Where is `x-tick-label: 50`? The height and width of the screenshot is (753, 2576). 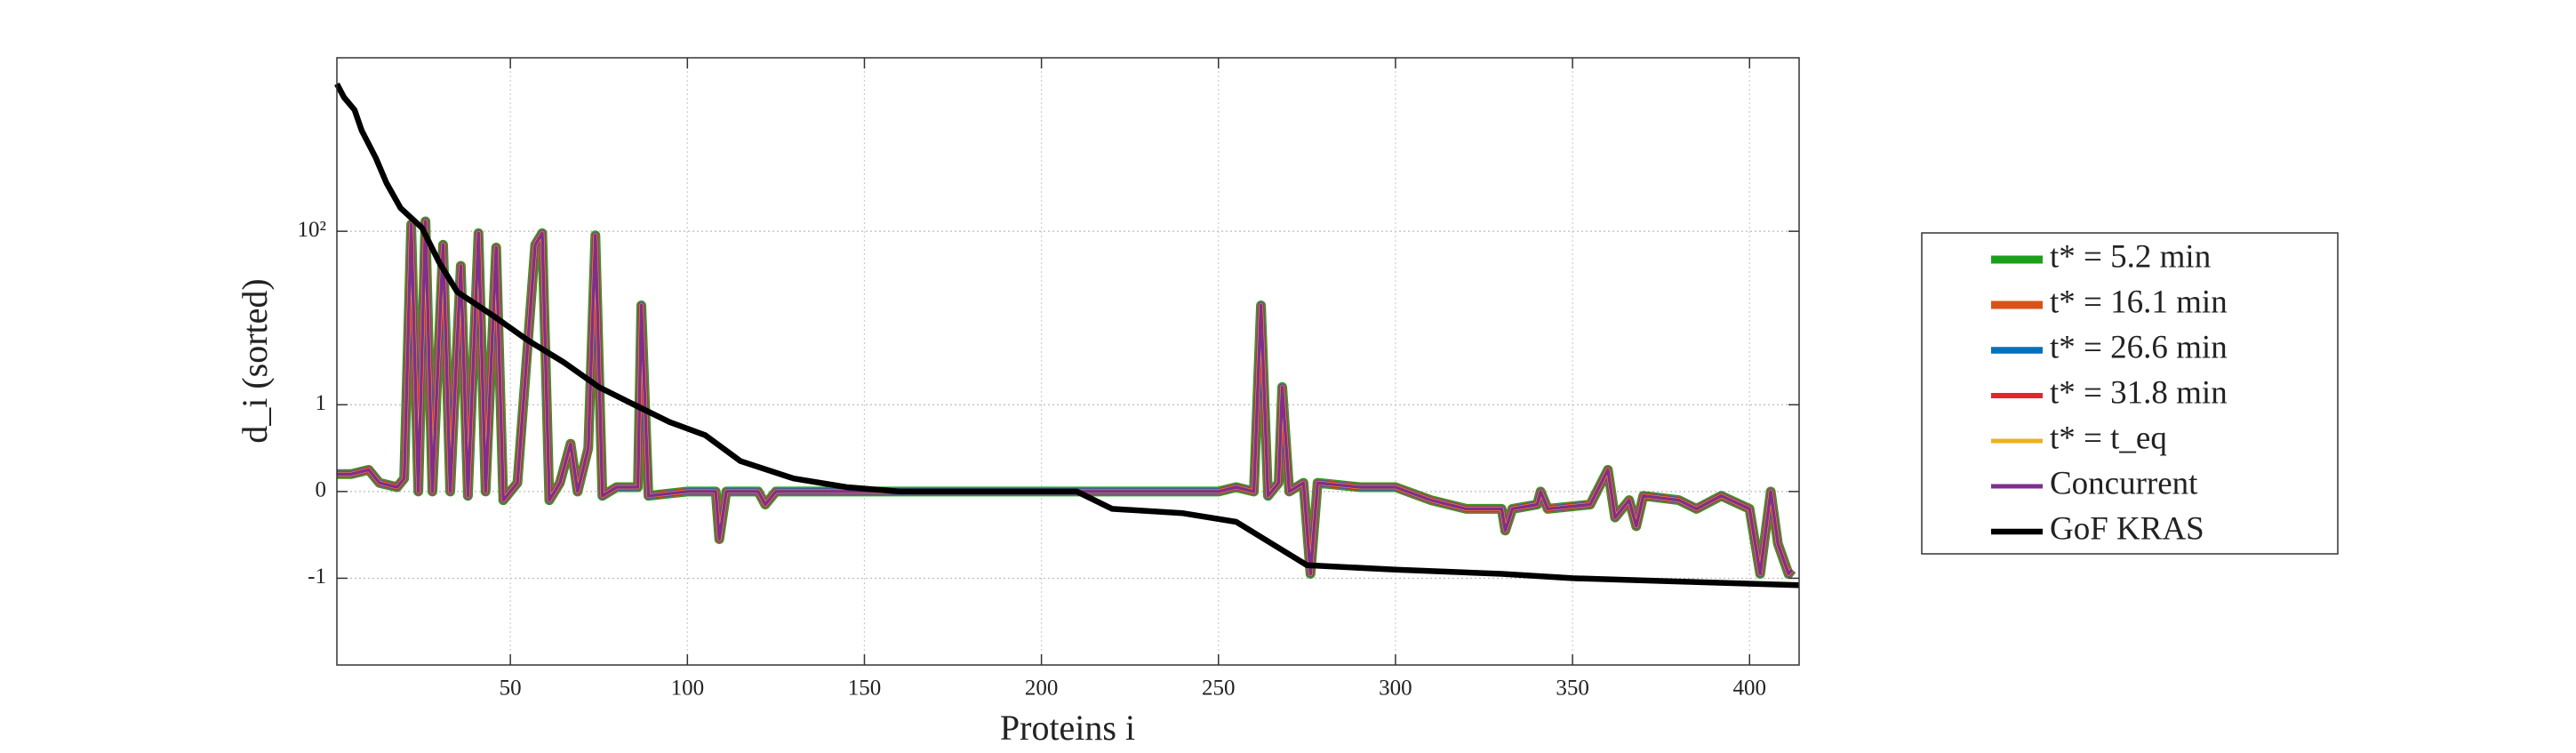 x-tick-label: 50 is located at coordinates (511, 689).